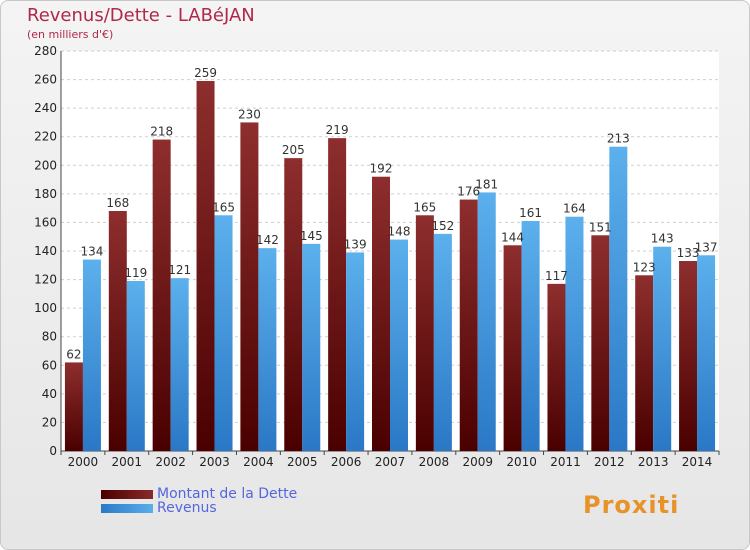 This screenshot has height=550, width=750. Describe the element at coordinates (49, 394) in the screenshot. I see `y-tick-label: 40` at that location.